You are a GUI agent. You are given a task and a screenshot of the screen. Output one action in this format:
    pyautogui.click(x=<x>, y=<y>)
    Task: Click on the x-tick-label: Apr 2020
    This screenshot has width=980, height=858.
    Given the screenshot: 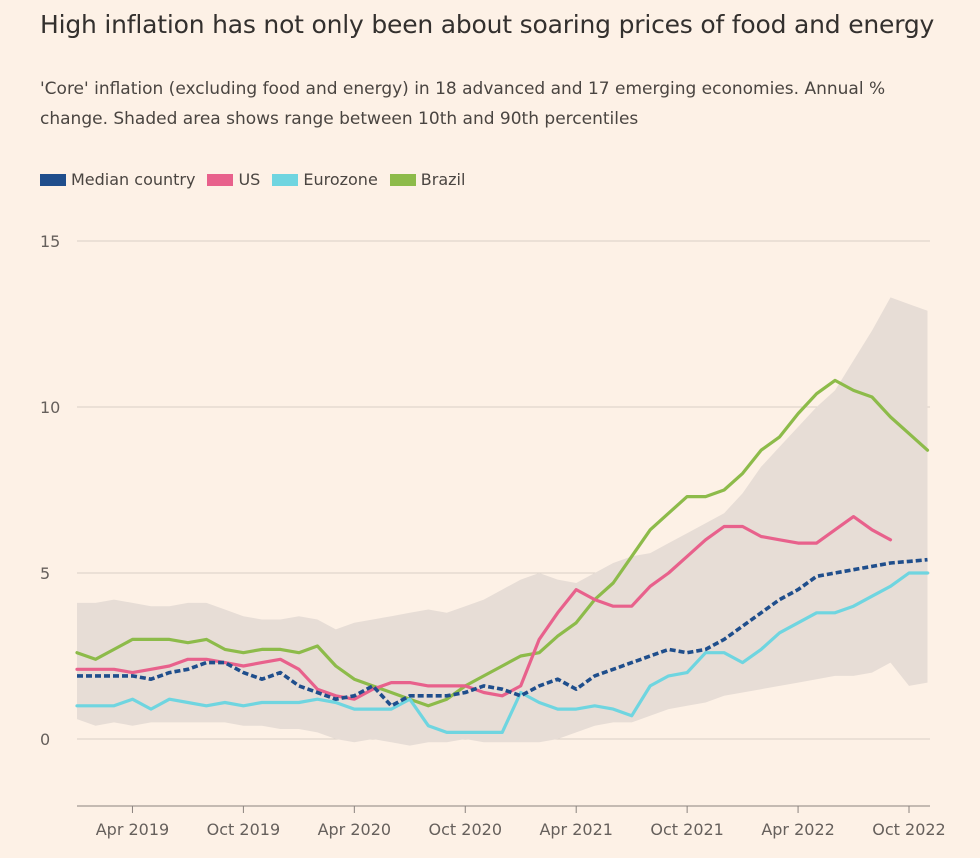 What is the action you would take?
    pyautogui.click(x=354, y=829)
    